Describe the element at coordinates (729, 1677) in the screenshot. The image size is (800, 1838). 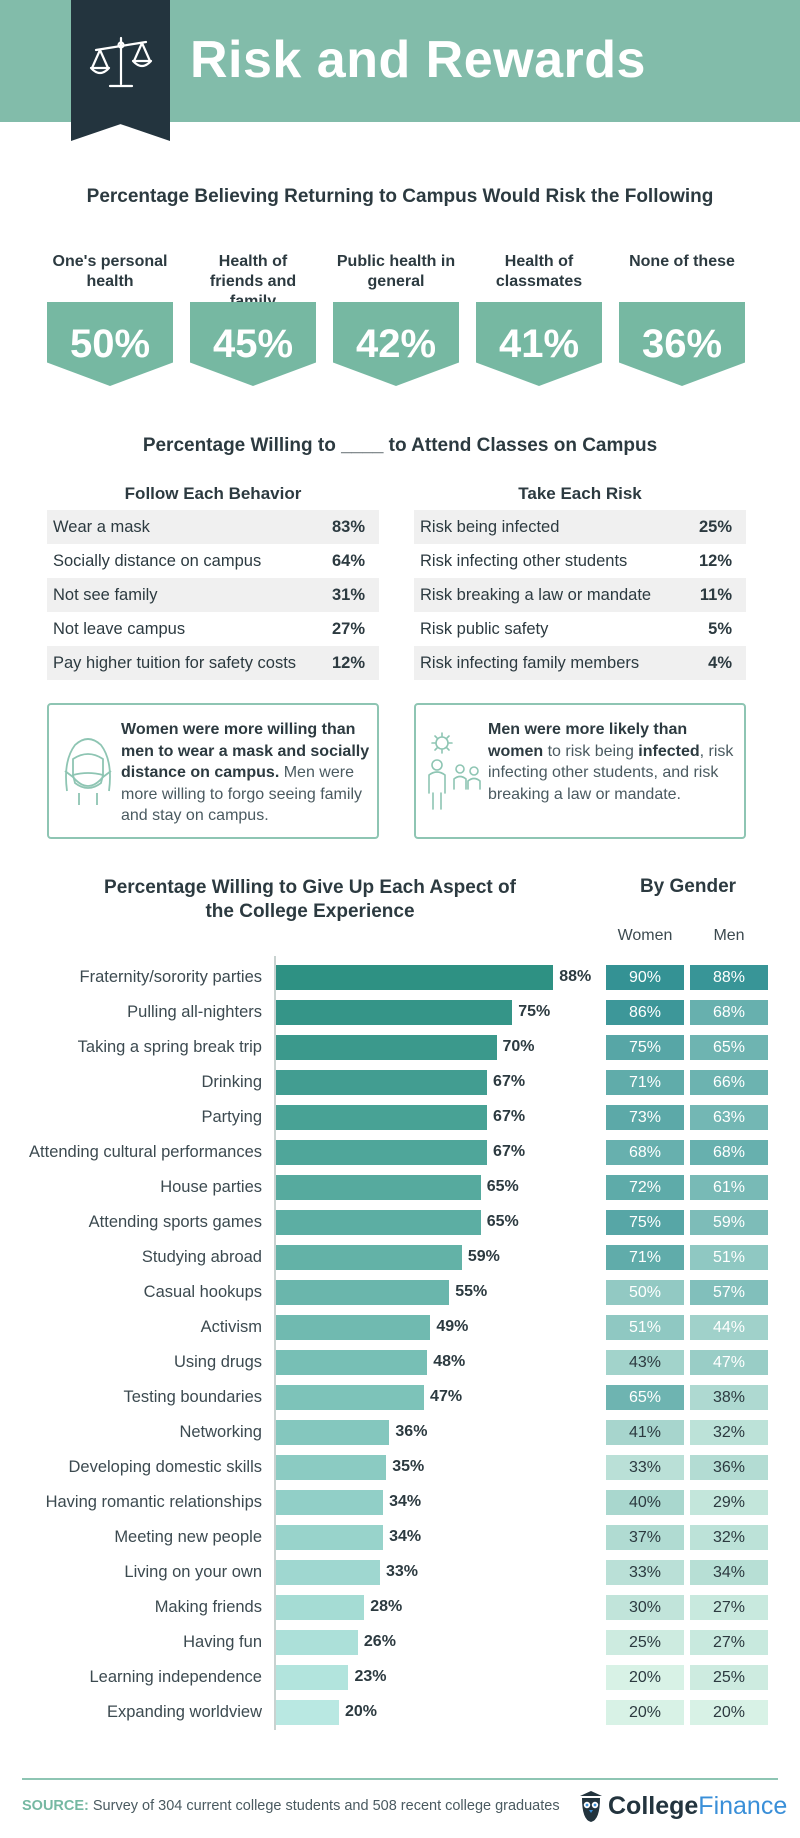
I see `men-value-cell: 25%` at that location.